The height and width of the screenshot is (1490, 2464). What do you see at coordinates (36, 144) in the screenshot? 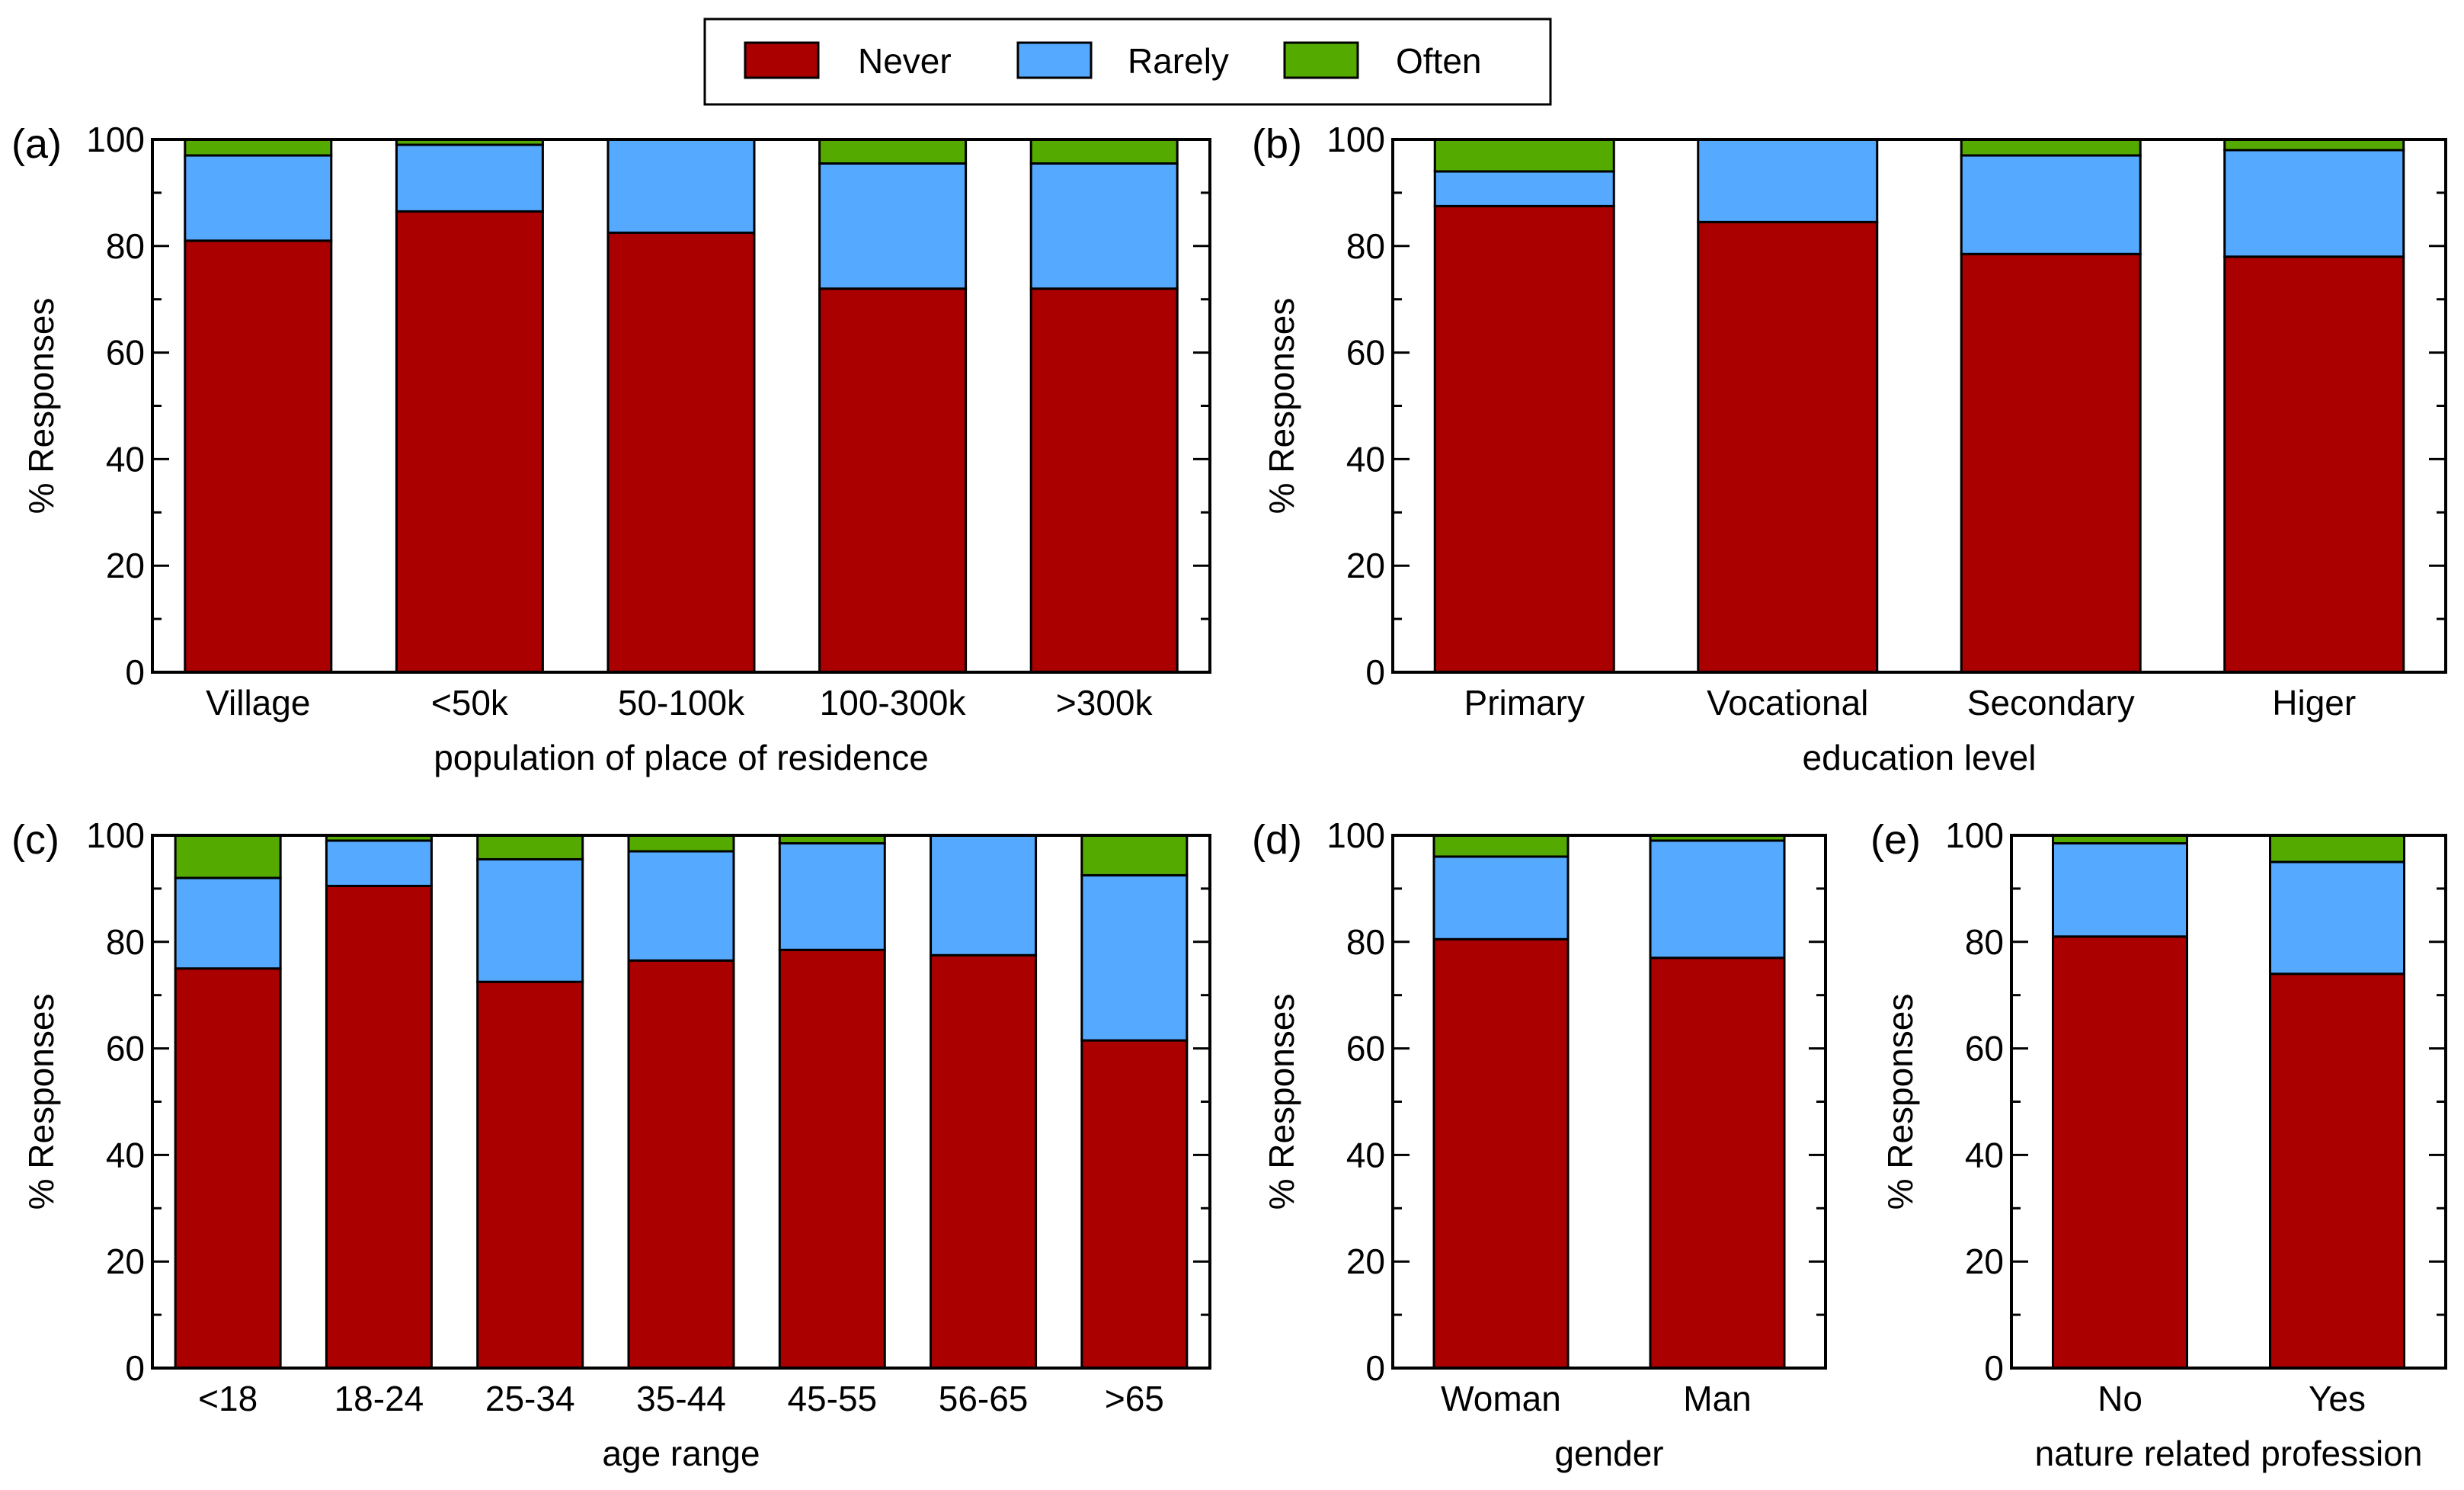
I see `panel-label-a: (a)` at bounding box center [36, 144].